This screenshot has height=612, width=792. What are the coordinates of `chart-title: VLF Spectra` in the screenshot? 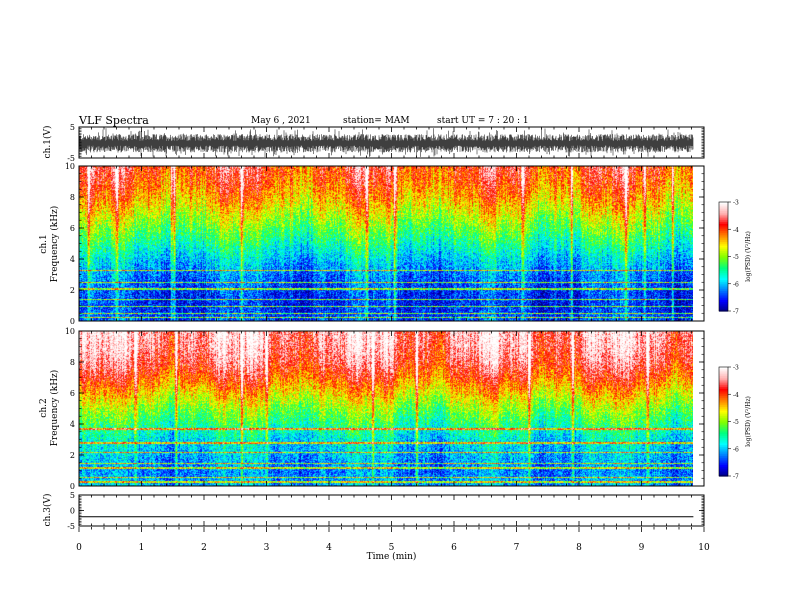 It's located at (114, 120).